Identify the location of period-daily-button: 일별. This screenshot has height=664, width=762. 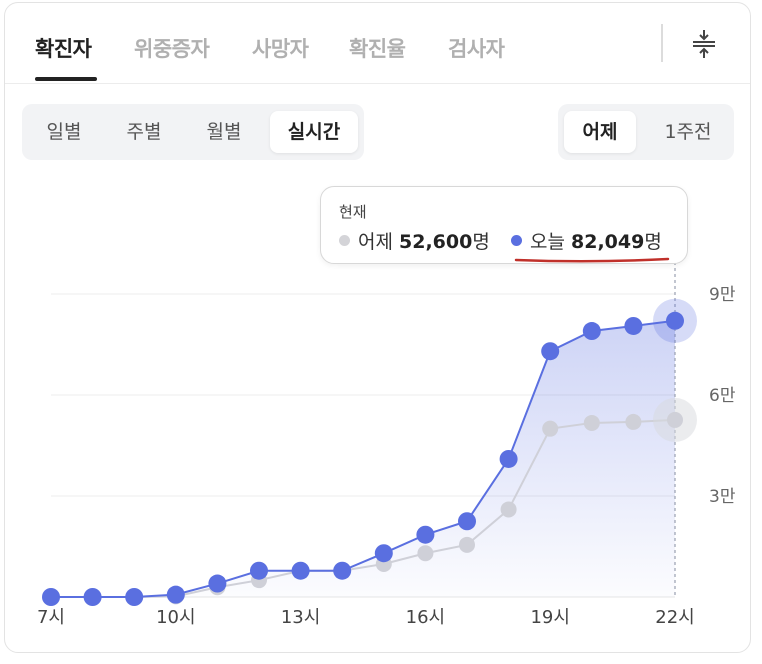
(64, 132).